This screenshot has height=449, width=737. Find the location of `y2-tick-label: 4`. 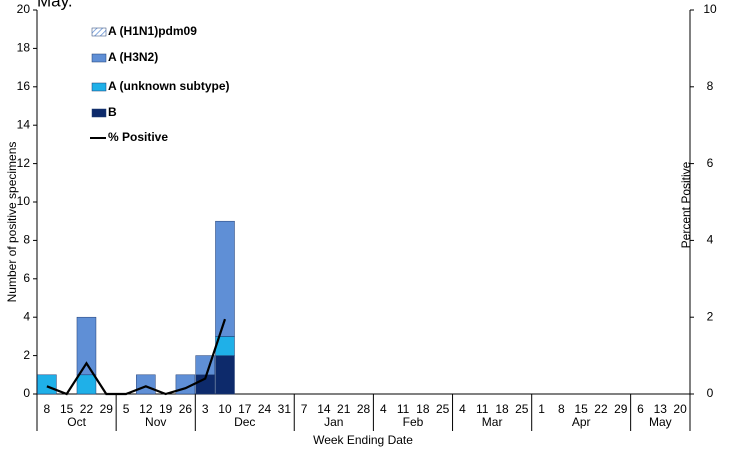

y2-tick-label: 4 is located at coordinates (710, 240).